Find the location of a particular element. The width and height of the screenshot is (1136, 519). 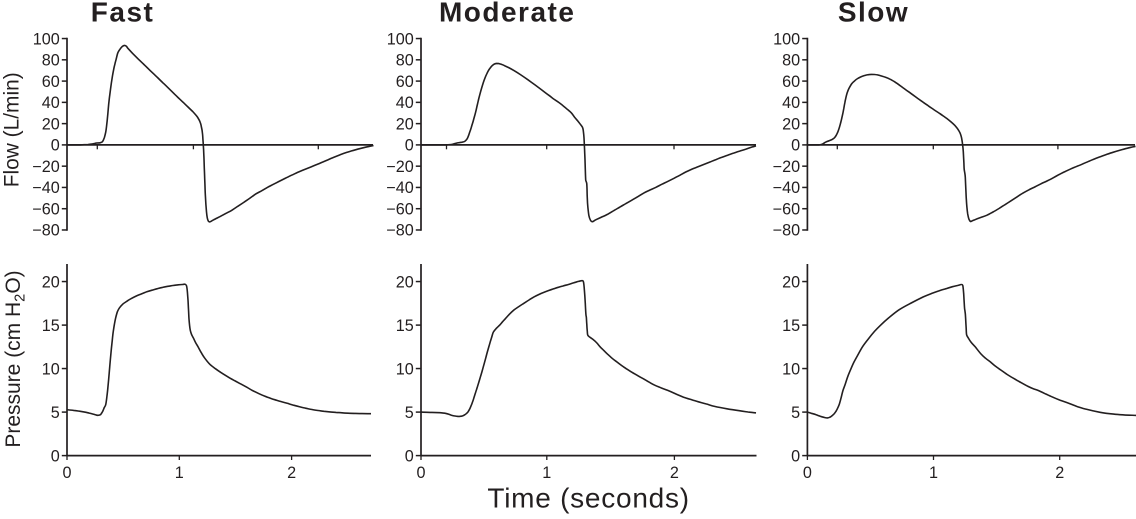

svg-text: Moderate is located at coordinates (507, 13).